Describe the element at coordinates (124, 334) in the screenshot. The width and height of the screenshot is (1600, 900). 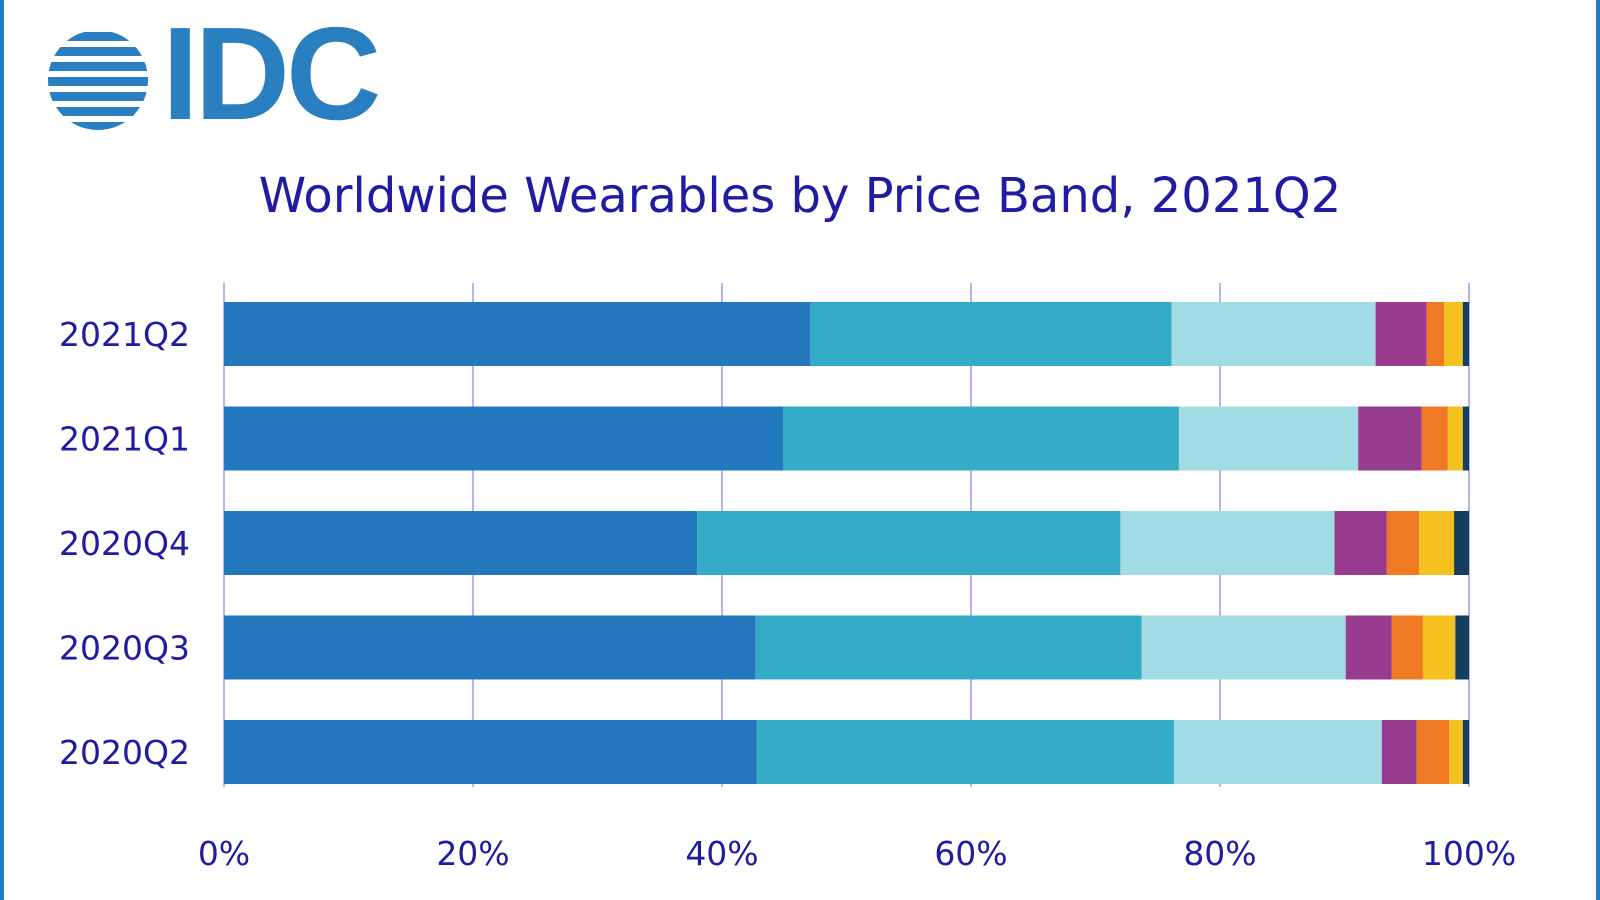
I see `category-label: 2021Q2` at that location.